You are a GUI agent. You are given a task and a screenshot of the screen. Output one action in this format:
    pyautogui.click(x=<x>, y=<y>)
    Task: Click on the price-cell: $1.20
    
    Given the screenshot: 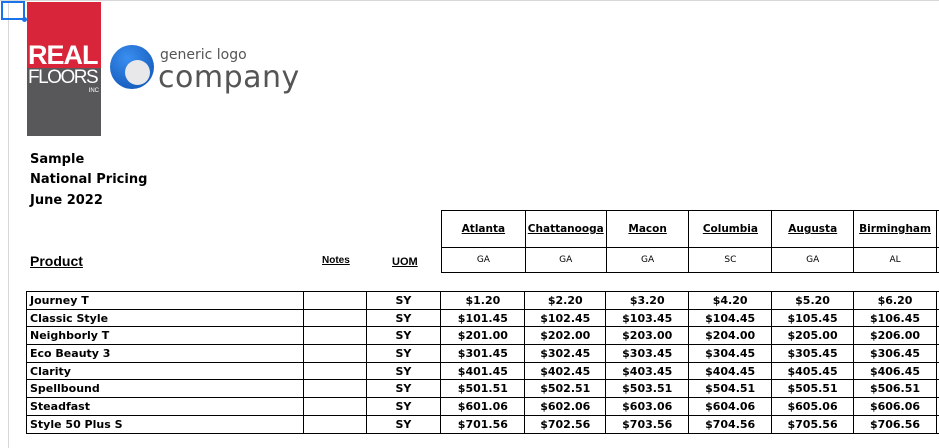 What is the action you would take?
    pyautogui.click(x=483, y=300)
    